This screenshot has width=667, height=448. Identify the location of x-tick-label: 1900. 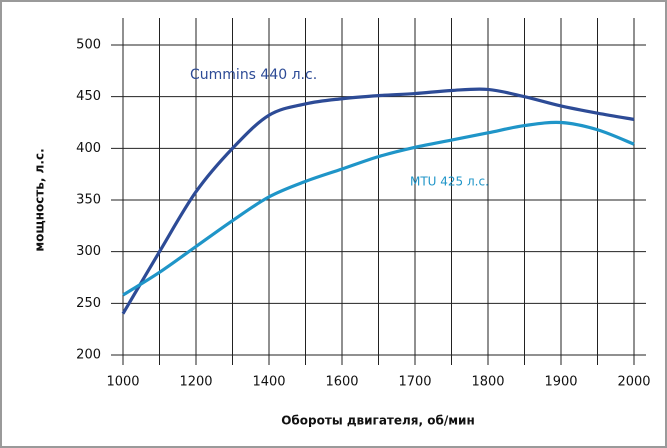
(560, 382).